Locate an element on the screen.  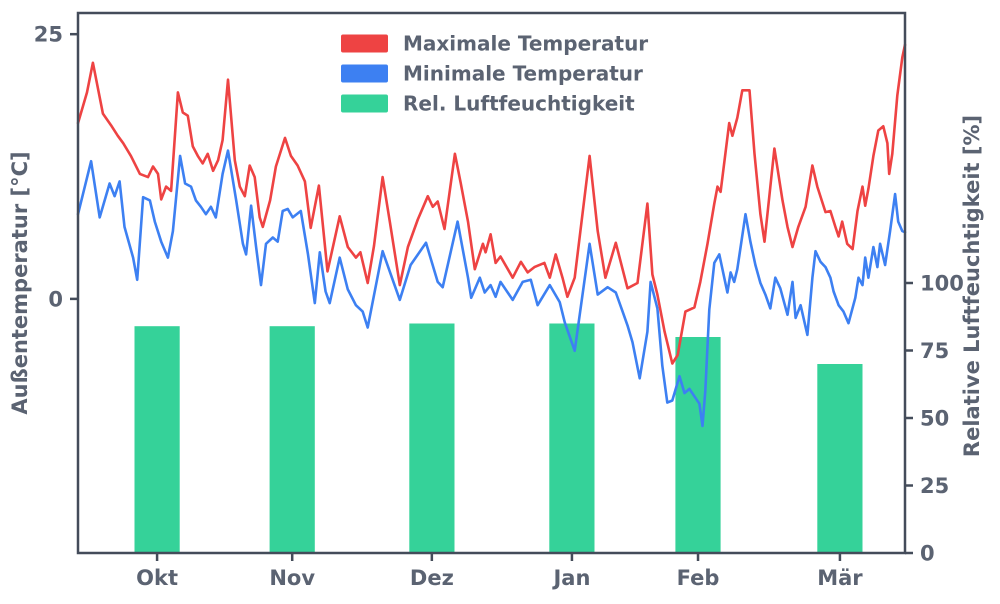
legend-label-1: Maximale Temperatur is located at coordinates (525, 44).